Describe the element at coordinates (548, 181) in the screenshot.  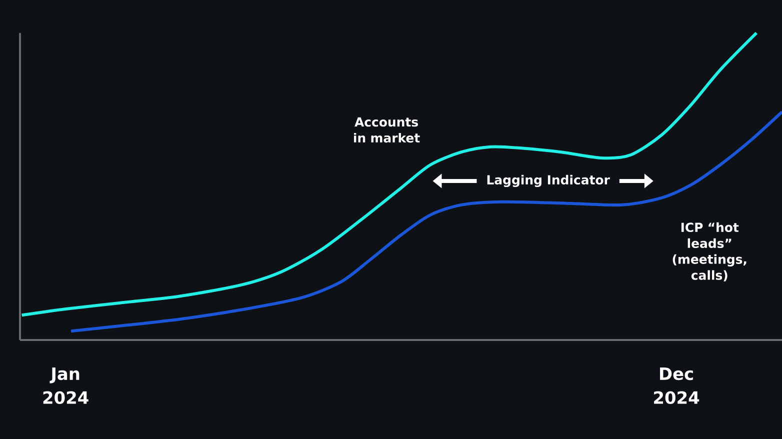
I see `annotation: Lagging Indicator` at that location.